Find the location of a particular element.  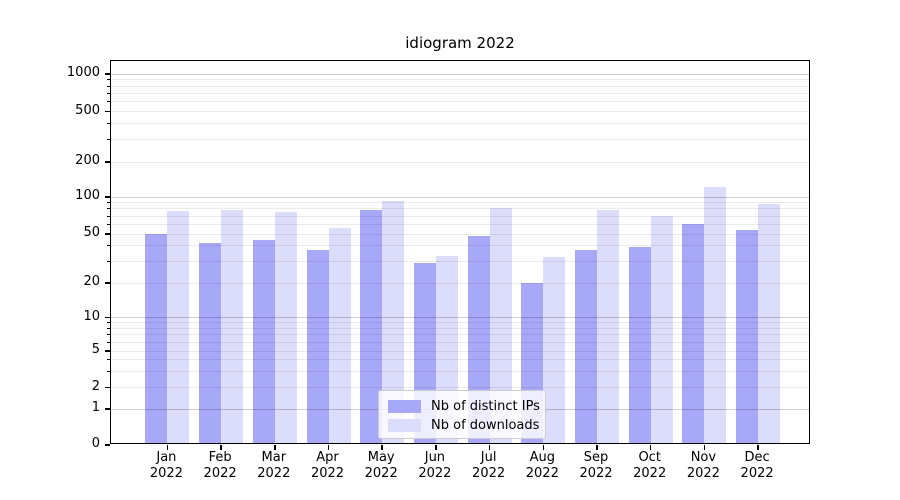

x-tick-label: Jun 2022 is located at coordinates (435, 466).